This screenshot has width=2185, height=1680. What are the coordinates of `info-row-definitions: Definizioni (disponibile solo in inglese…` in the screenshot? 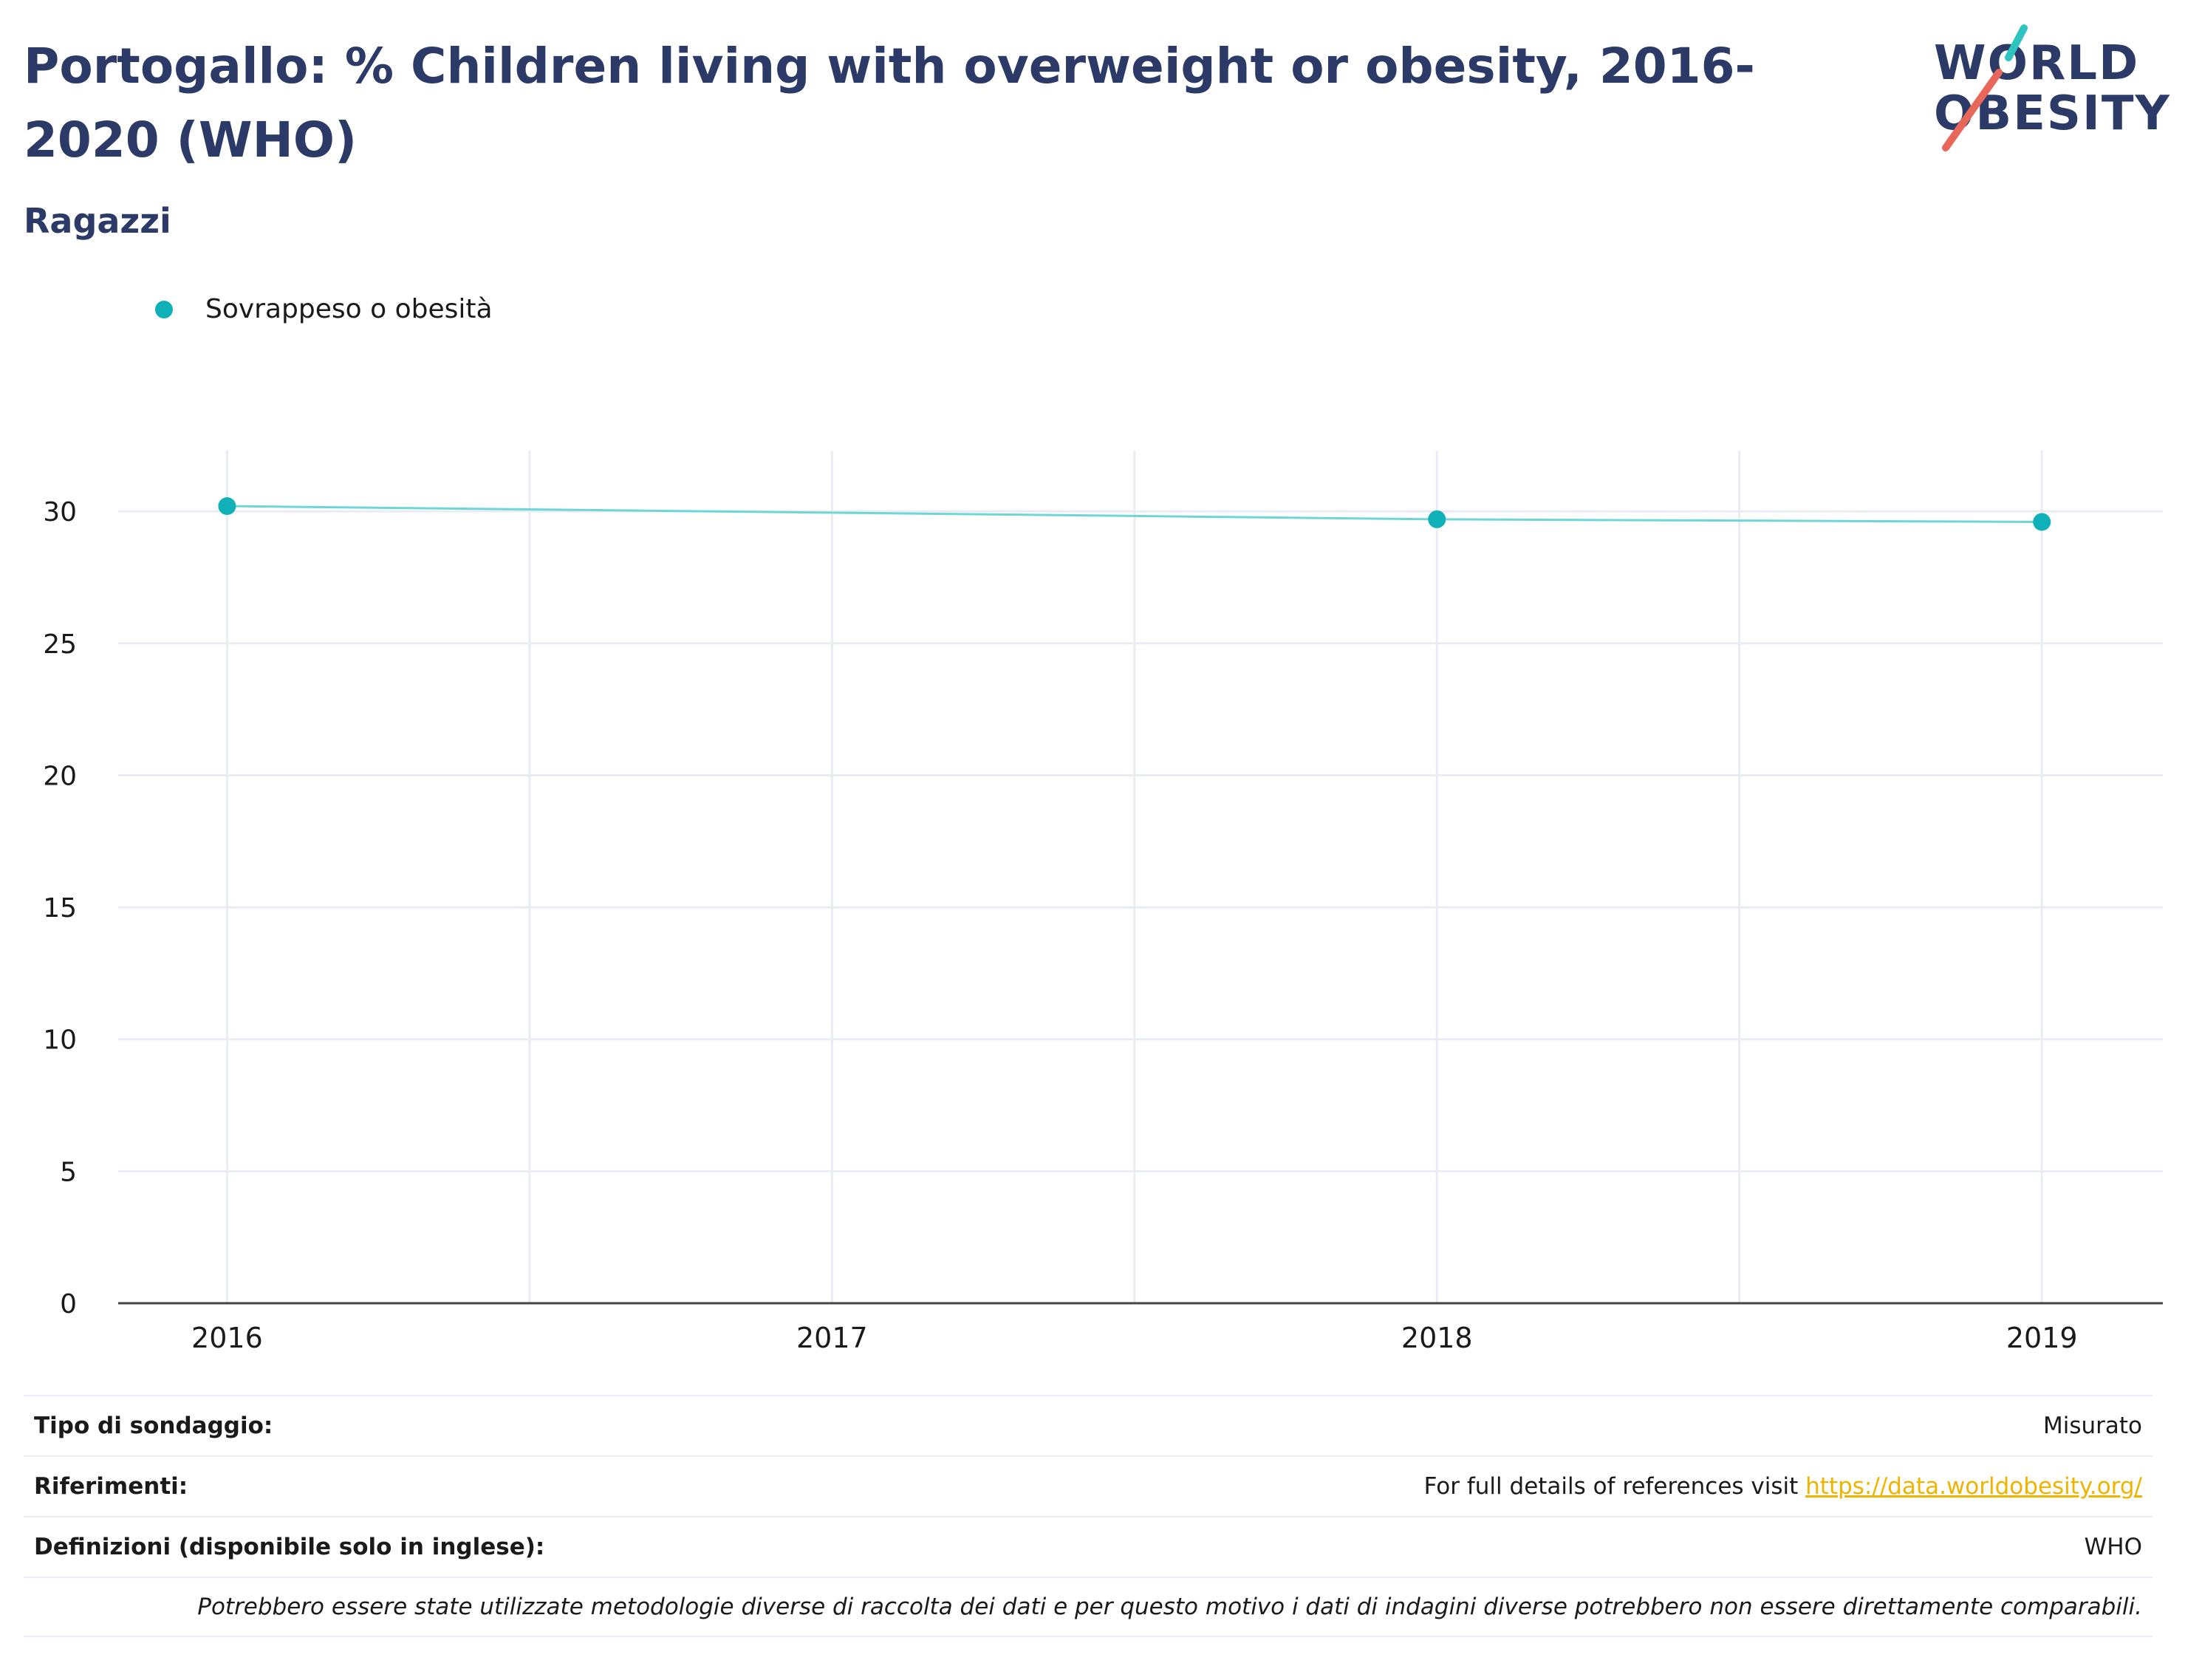 It's located at (1088, 1546).